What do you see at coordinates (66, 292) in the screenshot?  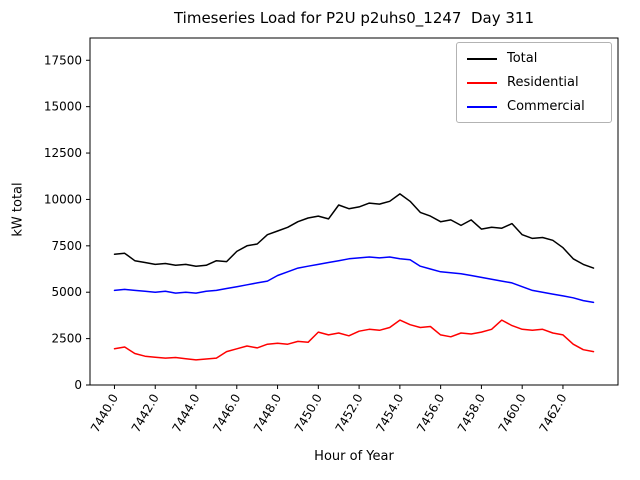 I see `y-tick-label: 5000` at bounding box center [66, 292].